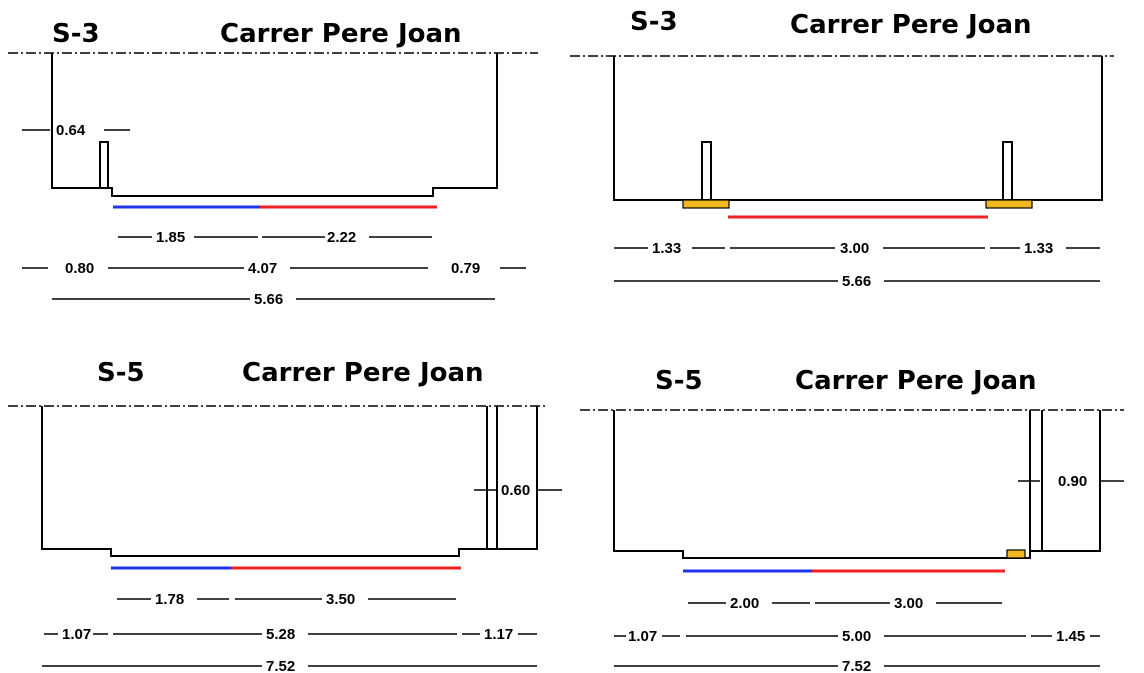 This screenshot has height=673, width=1144. I want to click on roadway-width-label: 5.28, so click(280, 634).